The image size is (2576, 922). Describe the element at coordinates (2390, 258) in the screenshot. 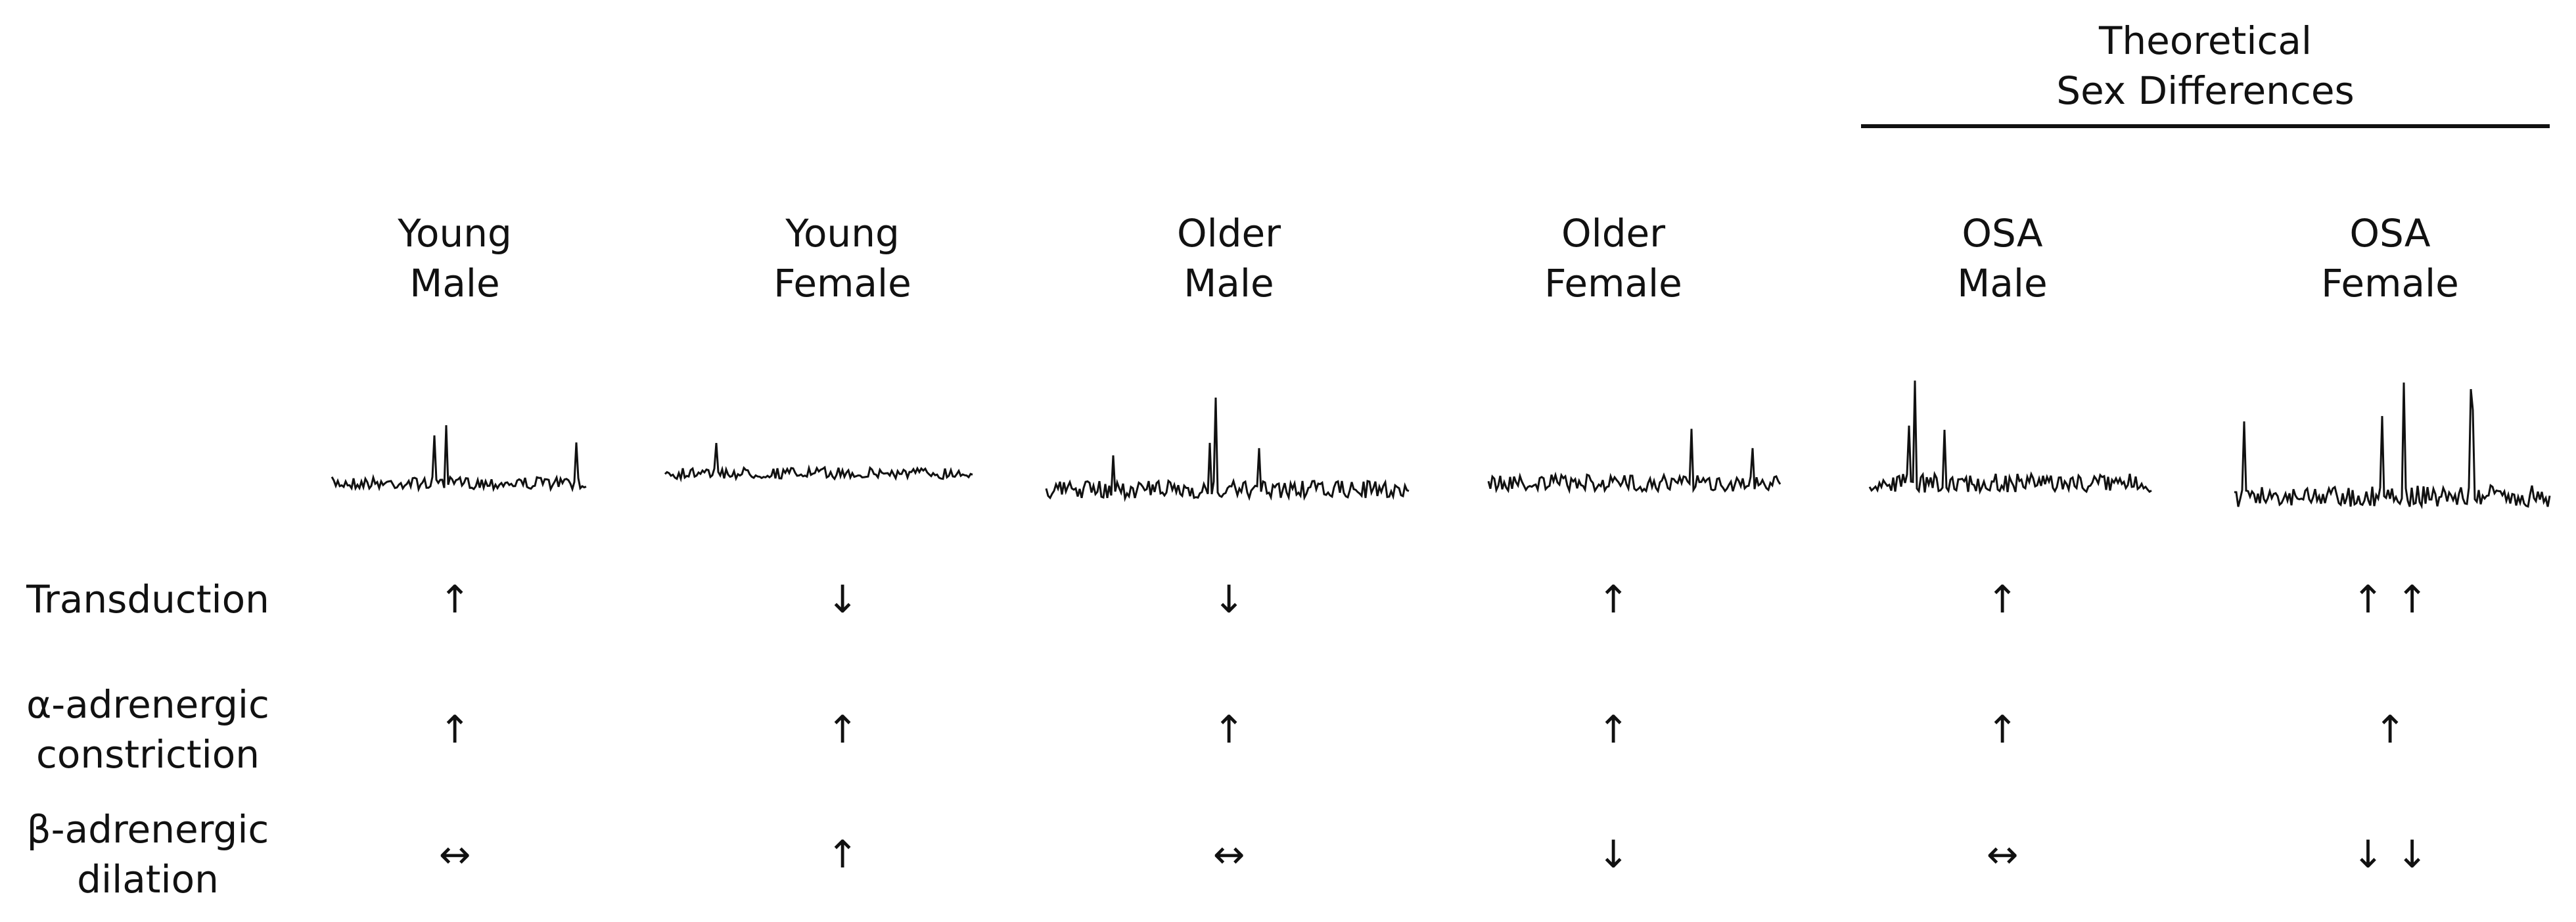

I see `column-header: OSA Female` at that location.